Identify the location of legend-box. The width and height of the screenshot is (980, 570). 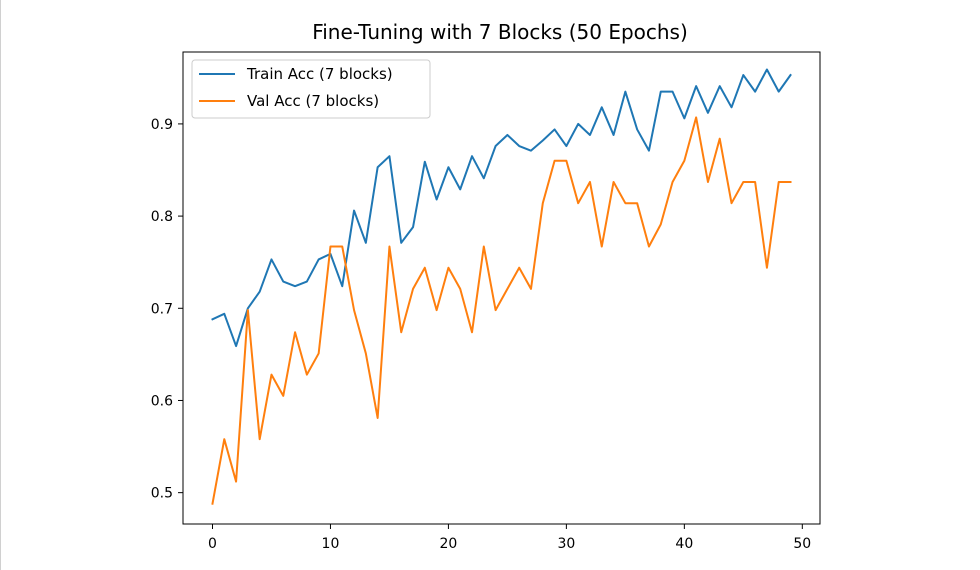
(311, 89).